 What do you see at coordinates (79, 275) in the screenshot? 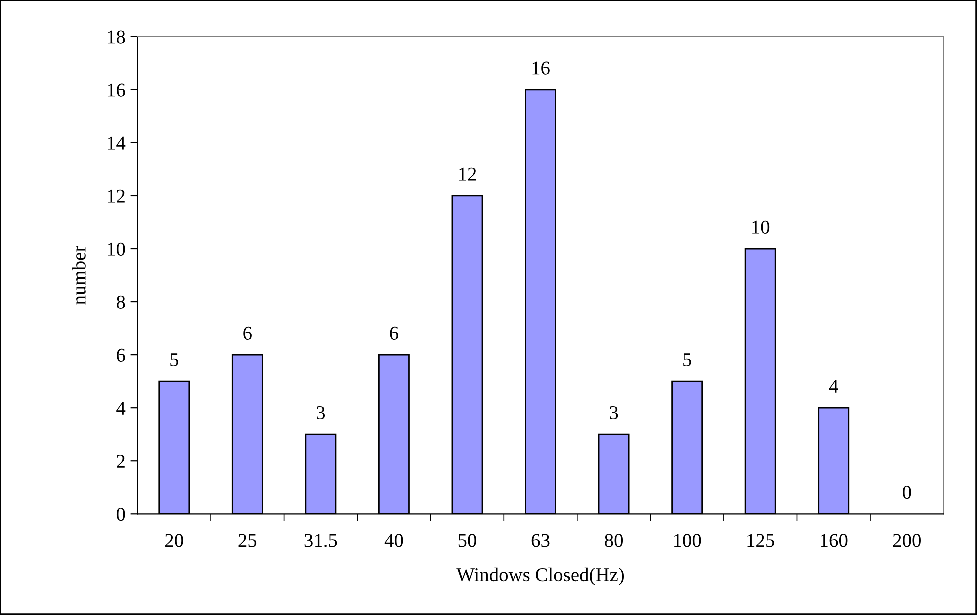
I see `y-axis-title: number` at bounding box center [79, 275].